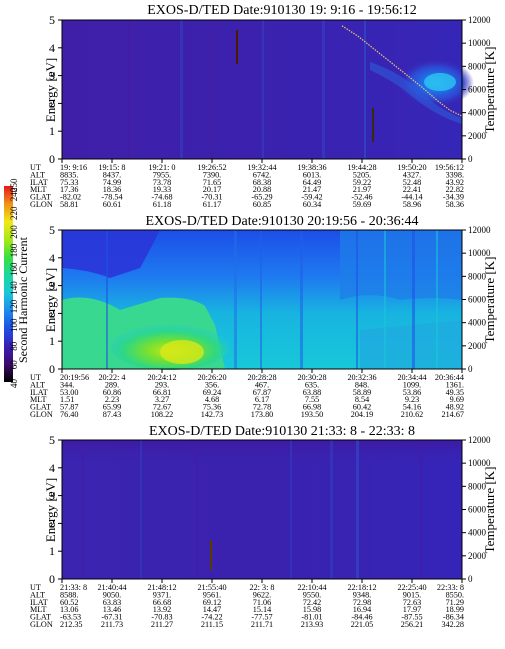 The width and height of the screenshot is (505, 649). I want to click on panel-3-ephemeris-value: -70.83, so click(161, 617).